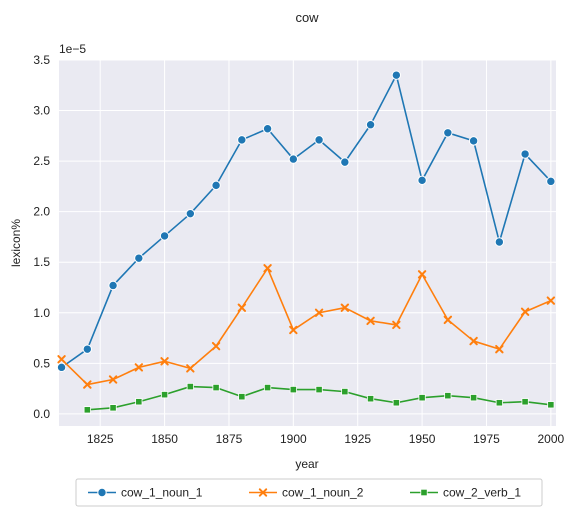 Image resolution: width=575 pixels, height=520 pixels. What do you see at coordinates (357, 439) in the screenshot?
I see `x-tick-label: 1925` at bounding box center [357, 439].